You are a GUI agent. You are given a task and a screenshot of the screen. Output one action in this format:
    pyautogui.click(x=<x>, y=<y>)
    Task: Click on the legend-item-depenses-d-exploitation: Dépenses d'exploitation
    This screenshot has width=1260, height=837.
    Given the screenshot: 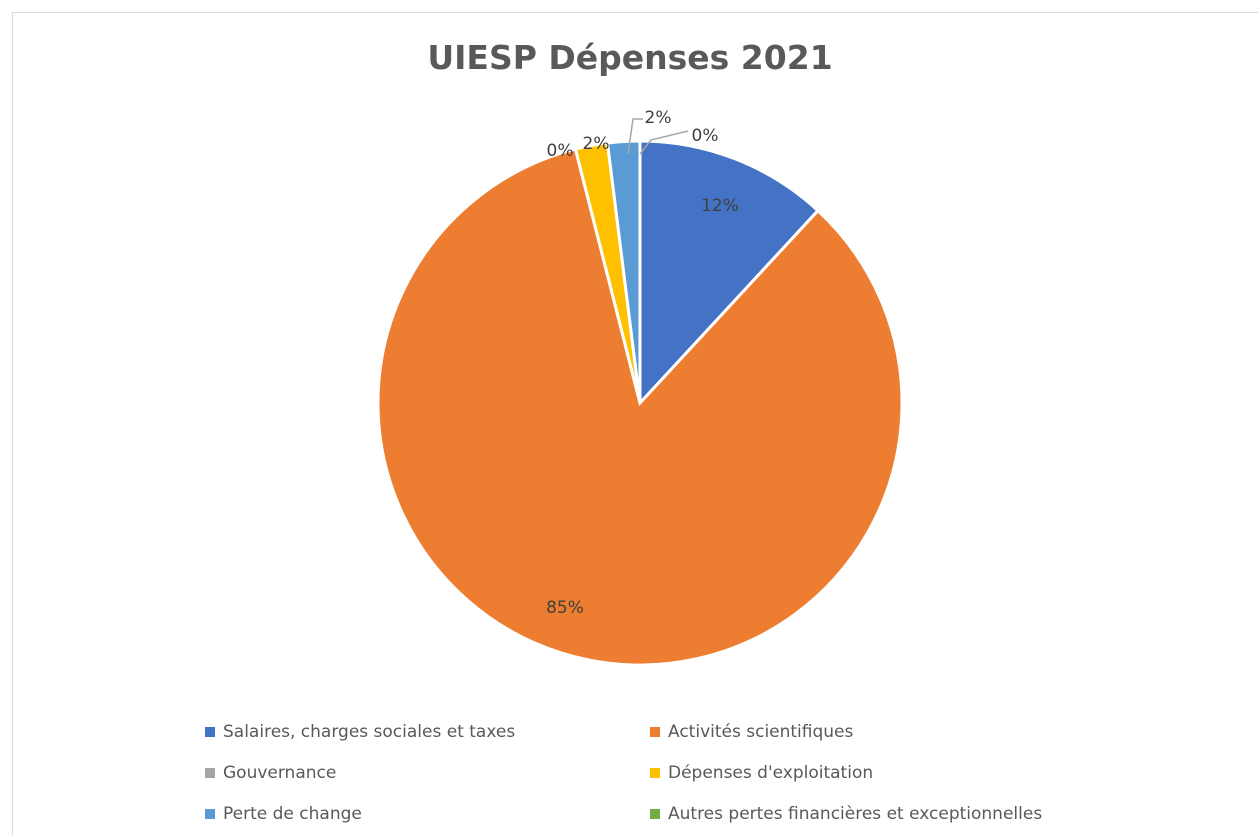 What is the action you would take?
    pyautogui.click(x=761, y=773)
    